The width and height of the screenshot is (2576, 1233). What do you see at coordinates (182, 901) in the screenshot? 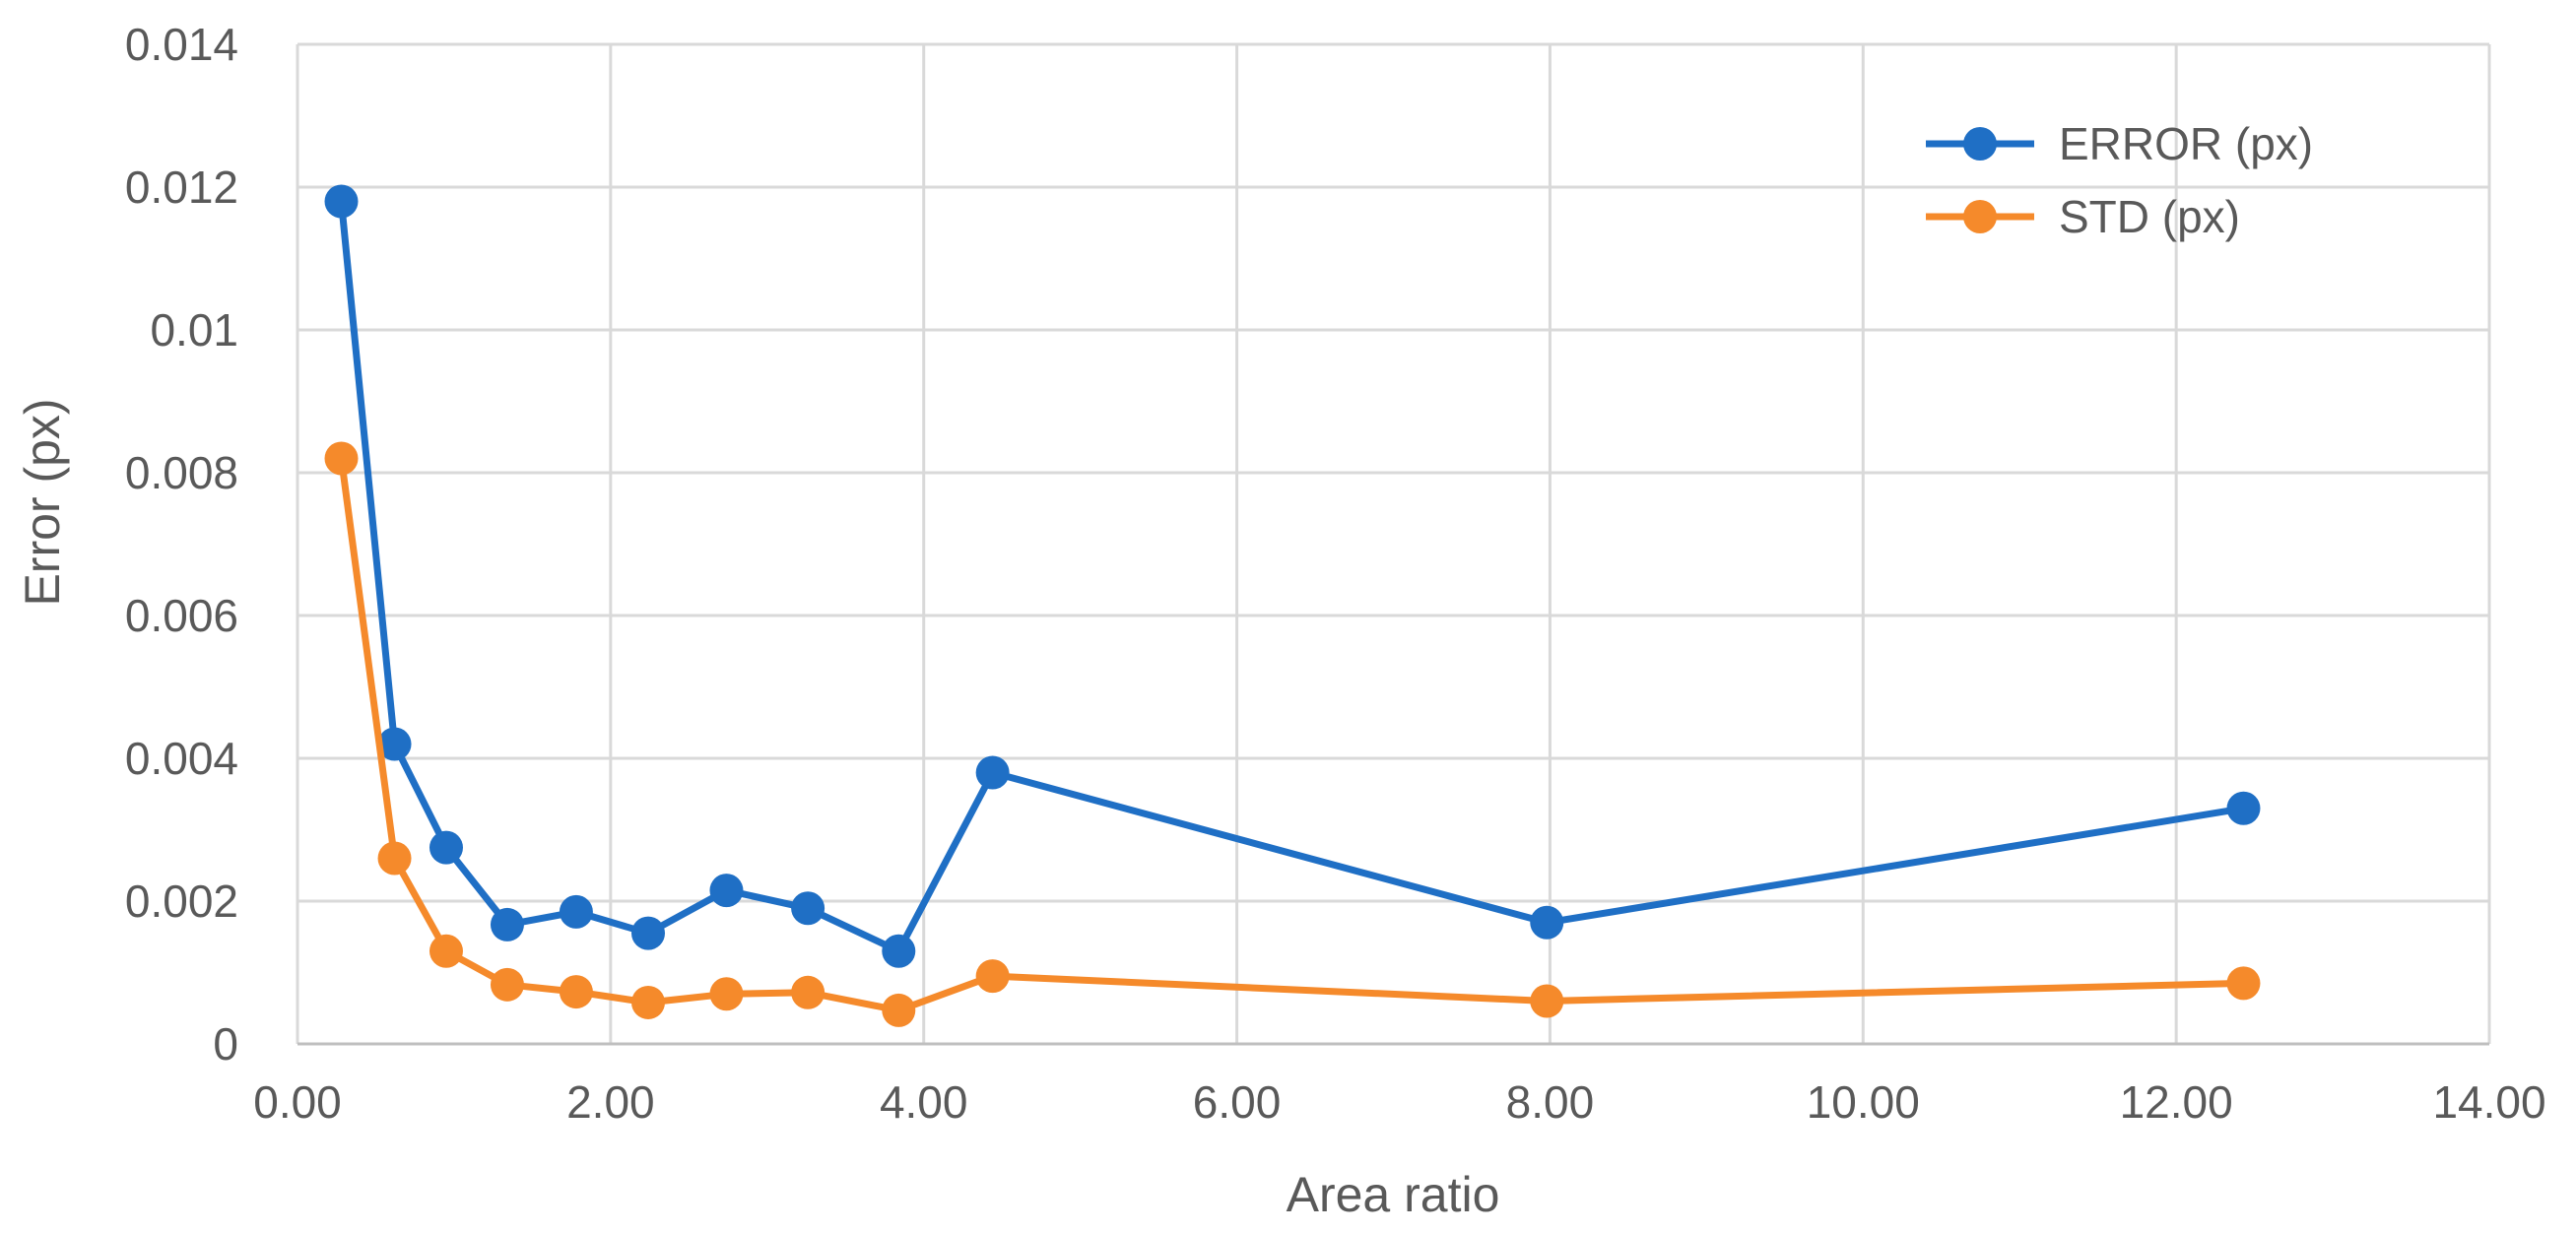
I see `y-tick-label: 0.002` at bounding box center [182, 901].